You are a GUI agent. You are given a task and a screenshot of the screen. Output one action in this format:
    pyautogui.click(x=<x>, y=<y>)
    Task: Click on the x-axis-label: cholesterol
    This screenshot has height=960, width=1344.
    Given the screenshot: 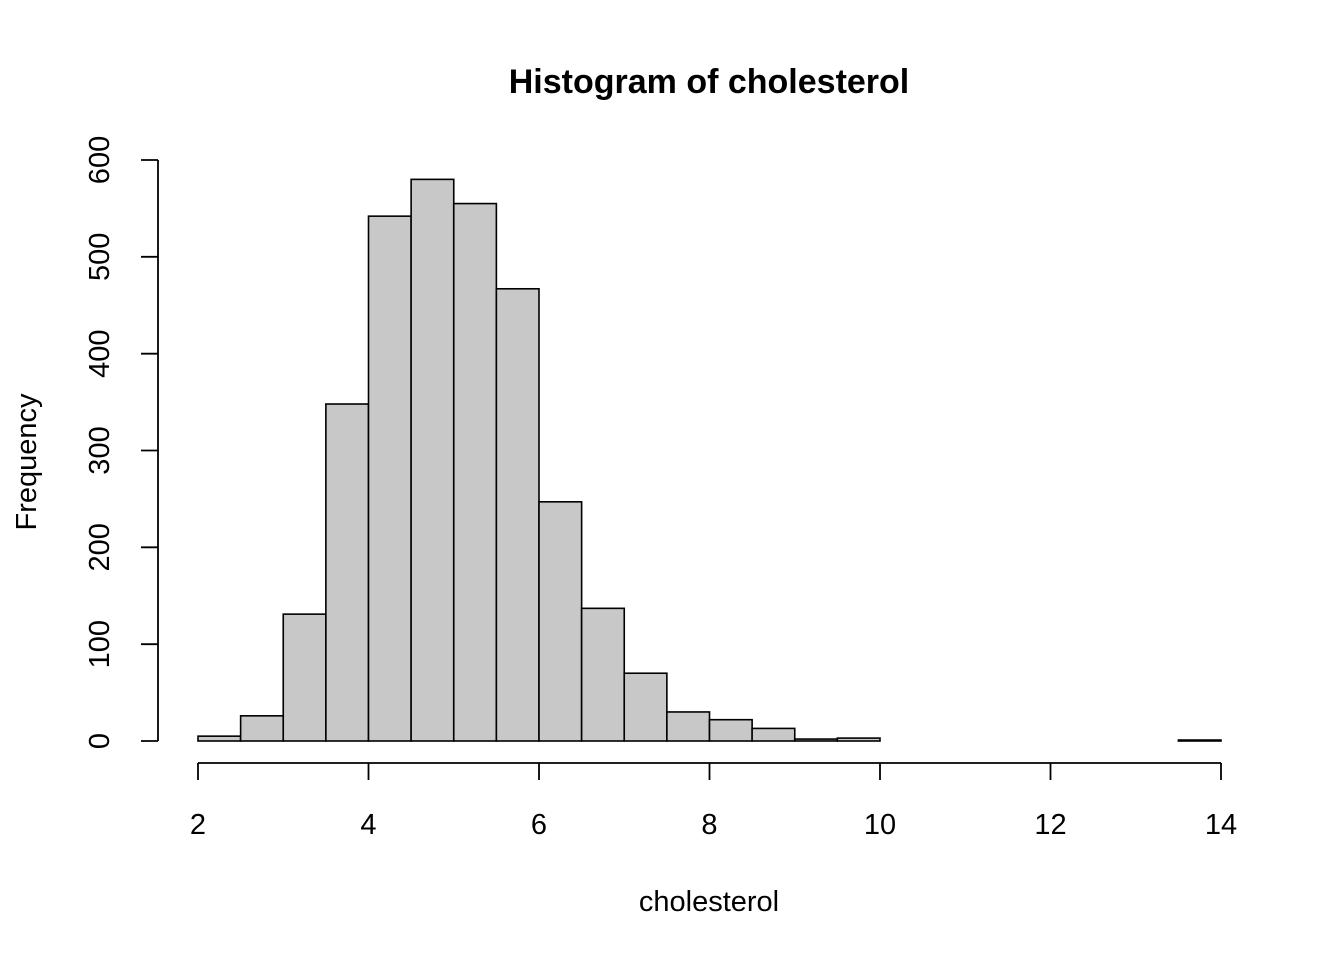 What is the action you would take?
    pyautogui.click(x=709, y=902)
    